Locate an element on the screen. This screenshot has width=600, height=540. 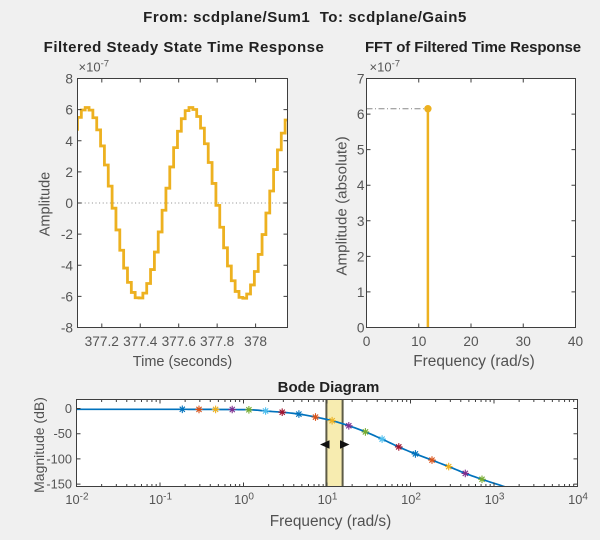
svg-text: -2 is located at coordinates (67, 234).